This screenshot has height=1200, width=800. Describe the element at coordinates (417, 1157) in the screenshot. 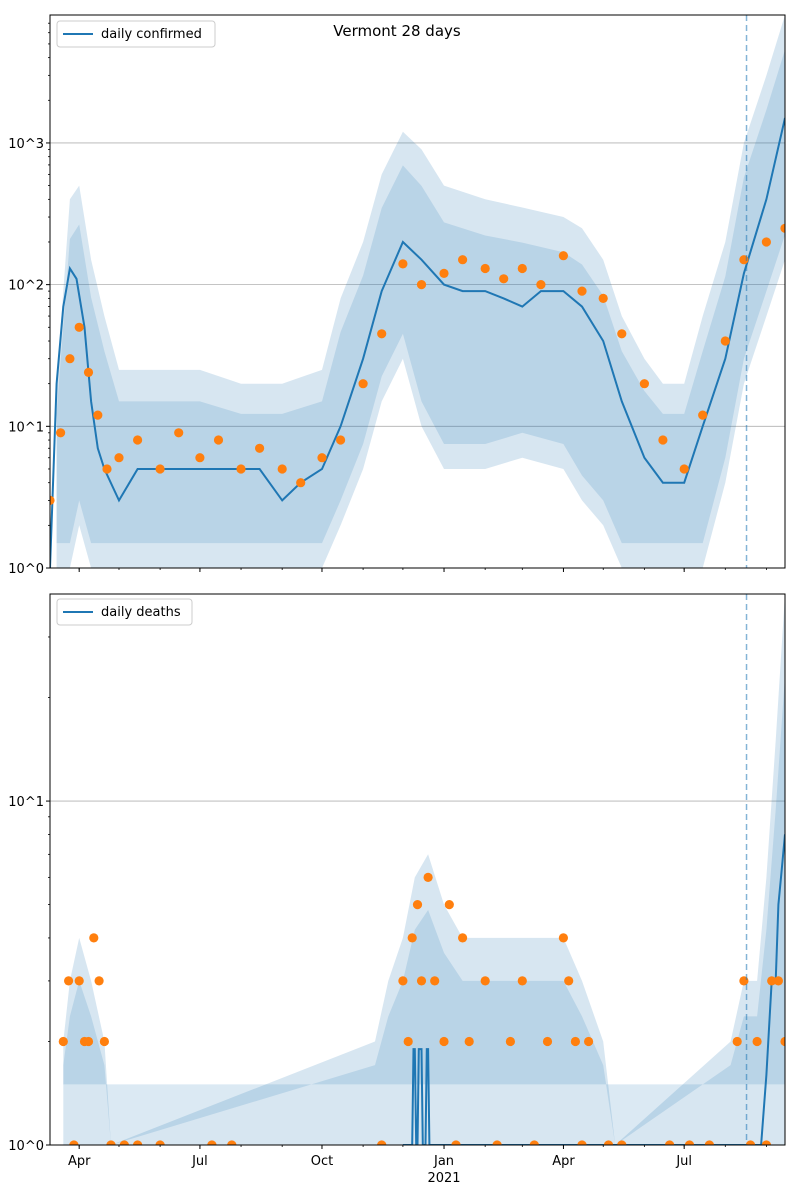

I see `deaths-x-ticks: Apr Jul Oct Jan Apr Jul` at that location.